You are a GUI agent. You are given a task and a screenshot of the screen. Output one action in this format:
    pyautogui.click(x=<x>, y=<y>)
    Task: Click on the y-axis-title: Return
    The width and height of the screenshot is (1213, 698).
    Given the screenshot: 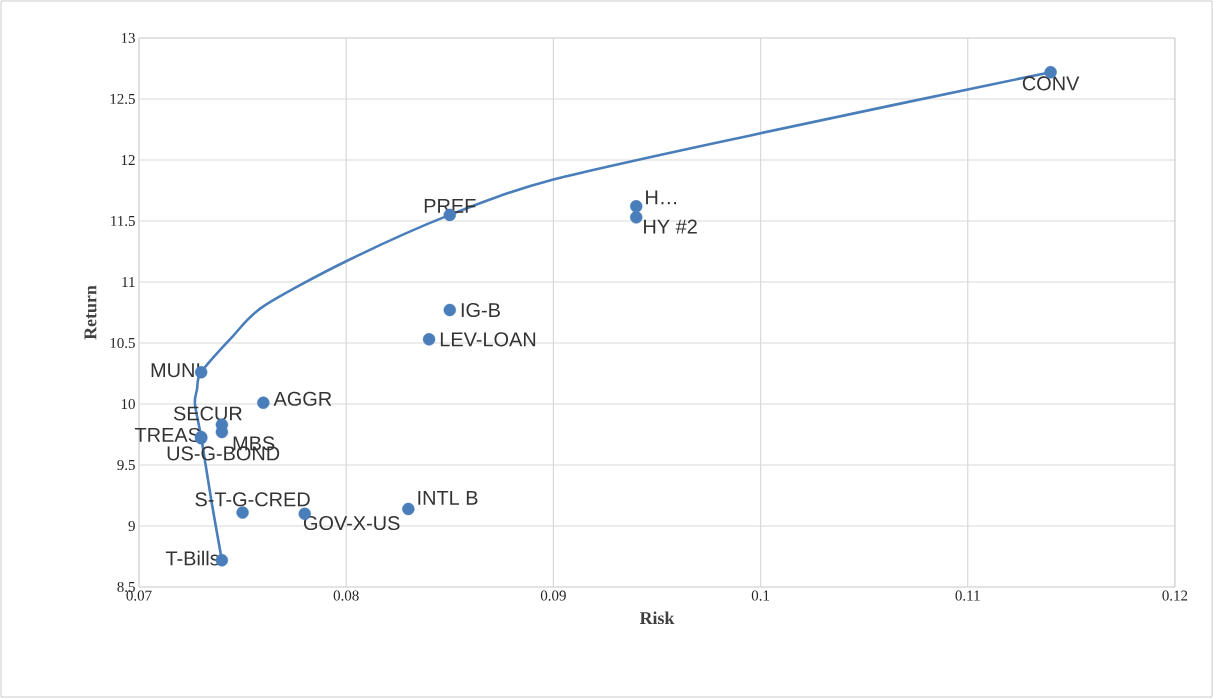 What is the action you would take?
    pyautogui.click(x=90, y=312)
    